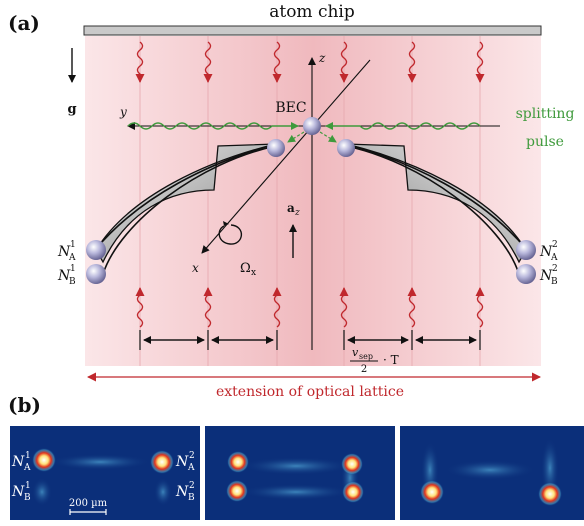 The height and width of the screenshot is (526, 584). I want to click on atom-NA1, so click(96, 250).